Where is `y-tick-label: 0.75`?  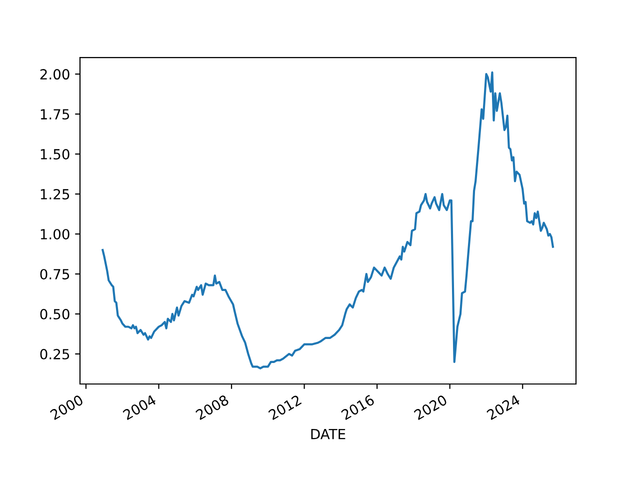
y-tick-label: 0.75 is located at coordinates (55, 274).